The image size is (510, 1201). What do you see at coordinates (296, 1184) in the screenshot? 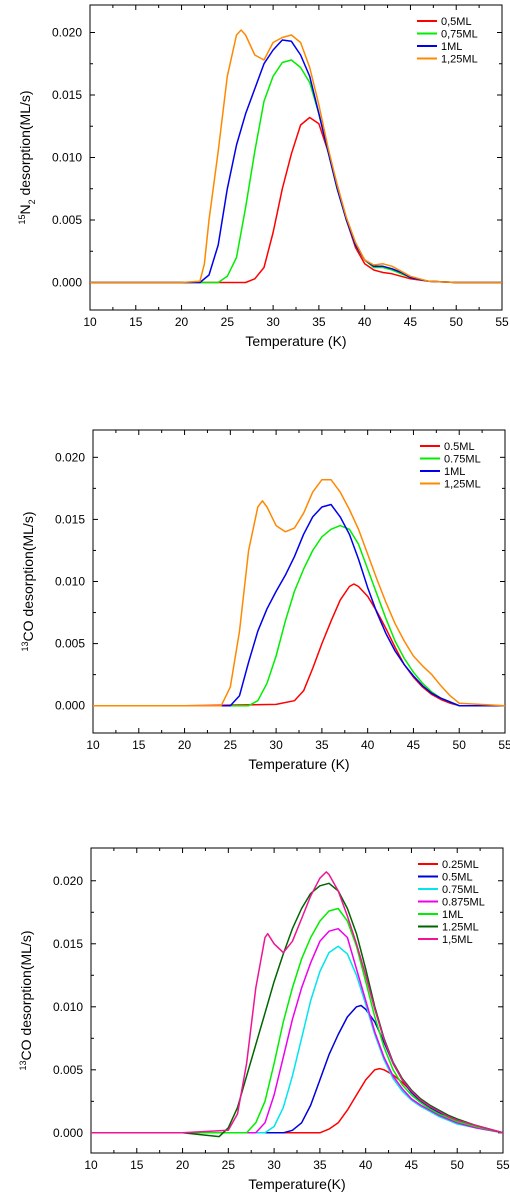
I see `x-axis-title: Temperature(K)` at bounding box center [296, 1184].